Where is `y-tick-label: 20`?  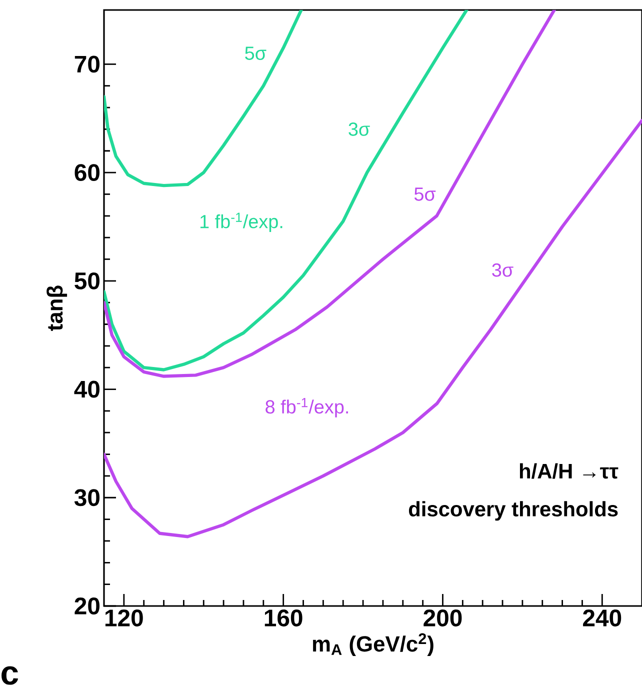
y-tick-label: 20 is located at coordinates (87, 606).